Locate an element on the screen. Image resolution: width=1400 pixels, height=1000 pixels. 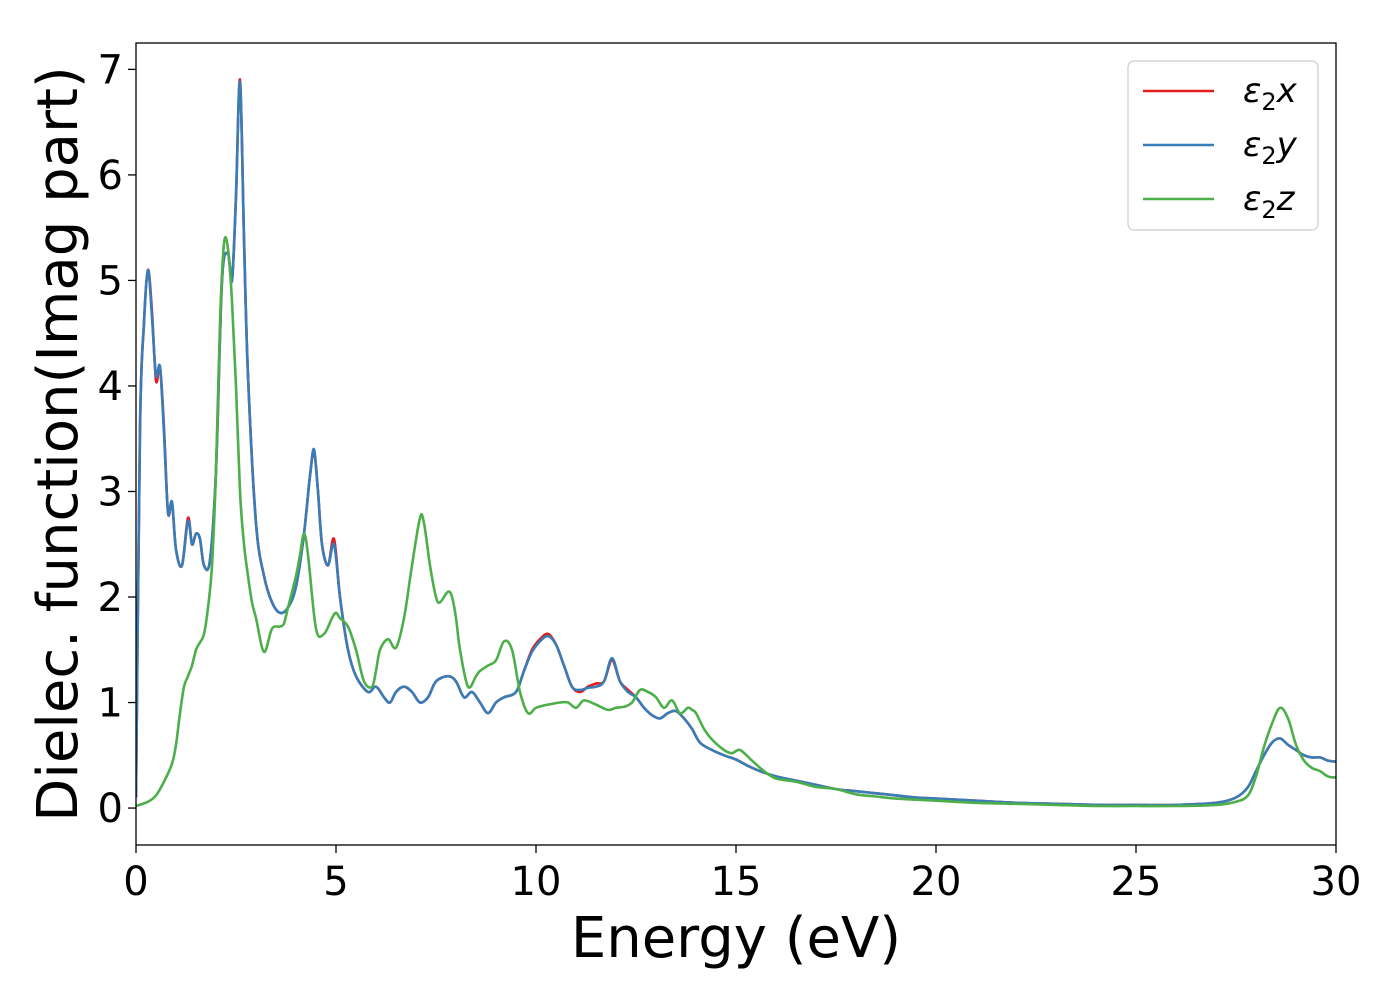
x-axis-label: Energy (eV) is located at coordinates (736, 938).